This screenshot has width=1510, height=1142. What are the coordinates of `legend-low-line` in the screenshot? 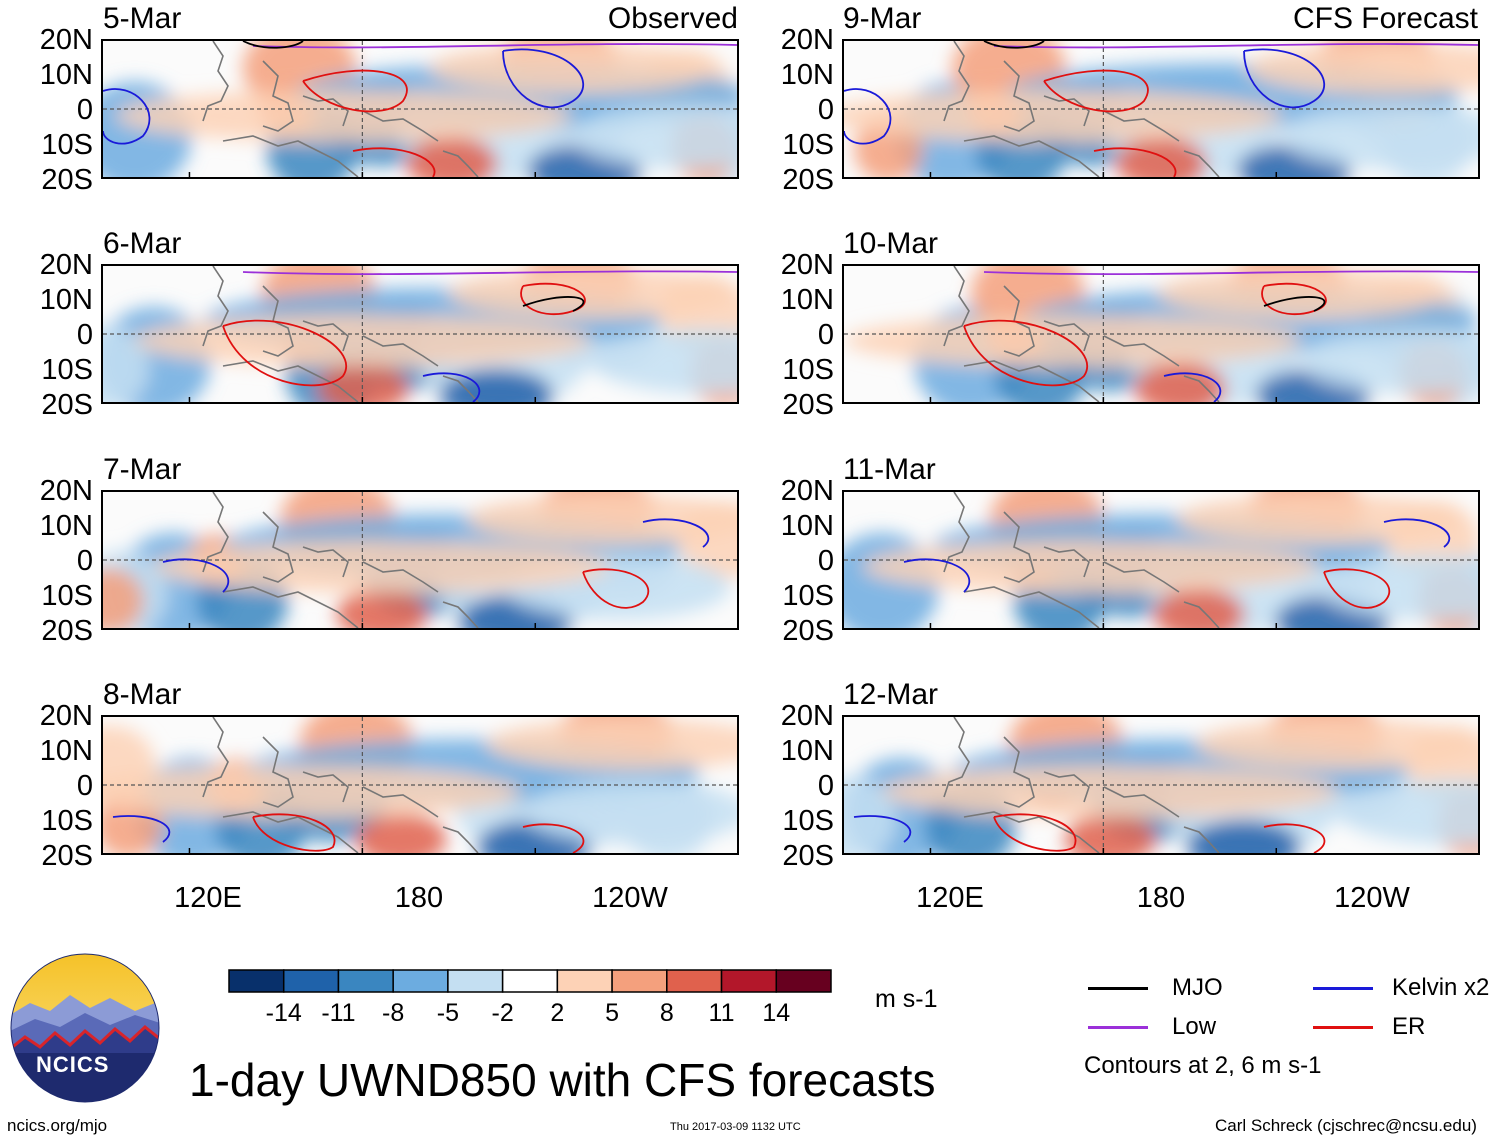 It's located at (1118, 1027).